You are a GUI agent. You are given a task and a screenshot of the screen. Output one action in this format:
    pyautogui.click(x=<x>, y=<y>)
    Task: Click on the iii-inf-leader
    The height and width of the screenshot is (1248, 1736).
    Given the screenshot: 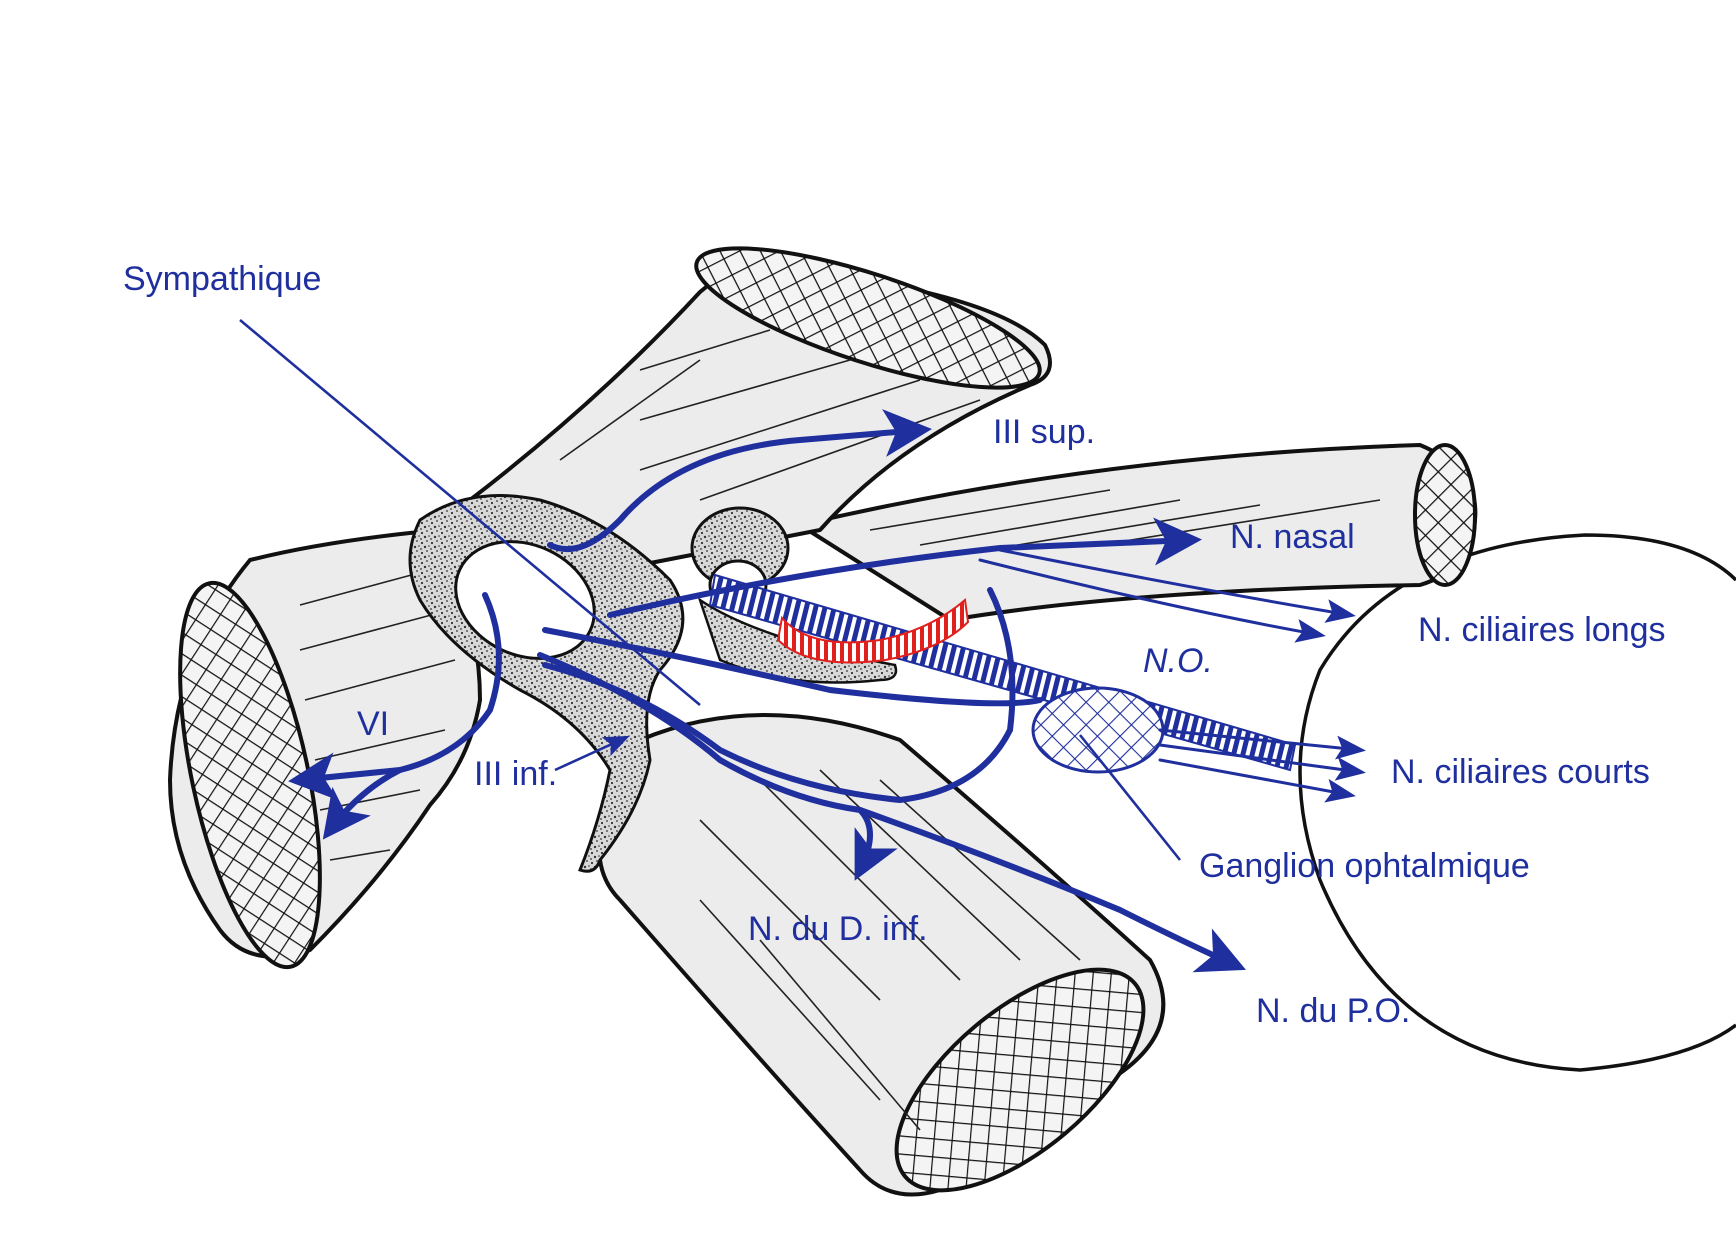 What is the action you would take?
    pyautogui.click(x=592, y=753)
    